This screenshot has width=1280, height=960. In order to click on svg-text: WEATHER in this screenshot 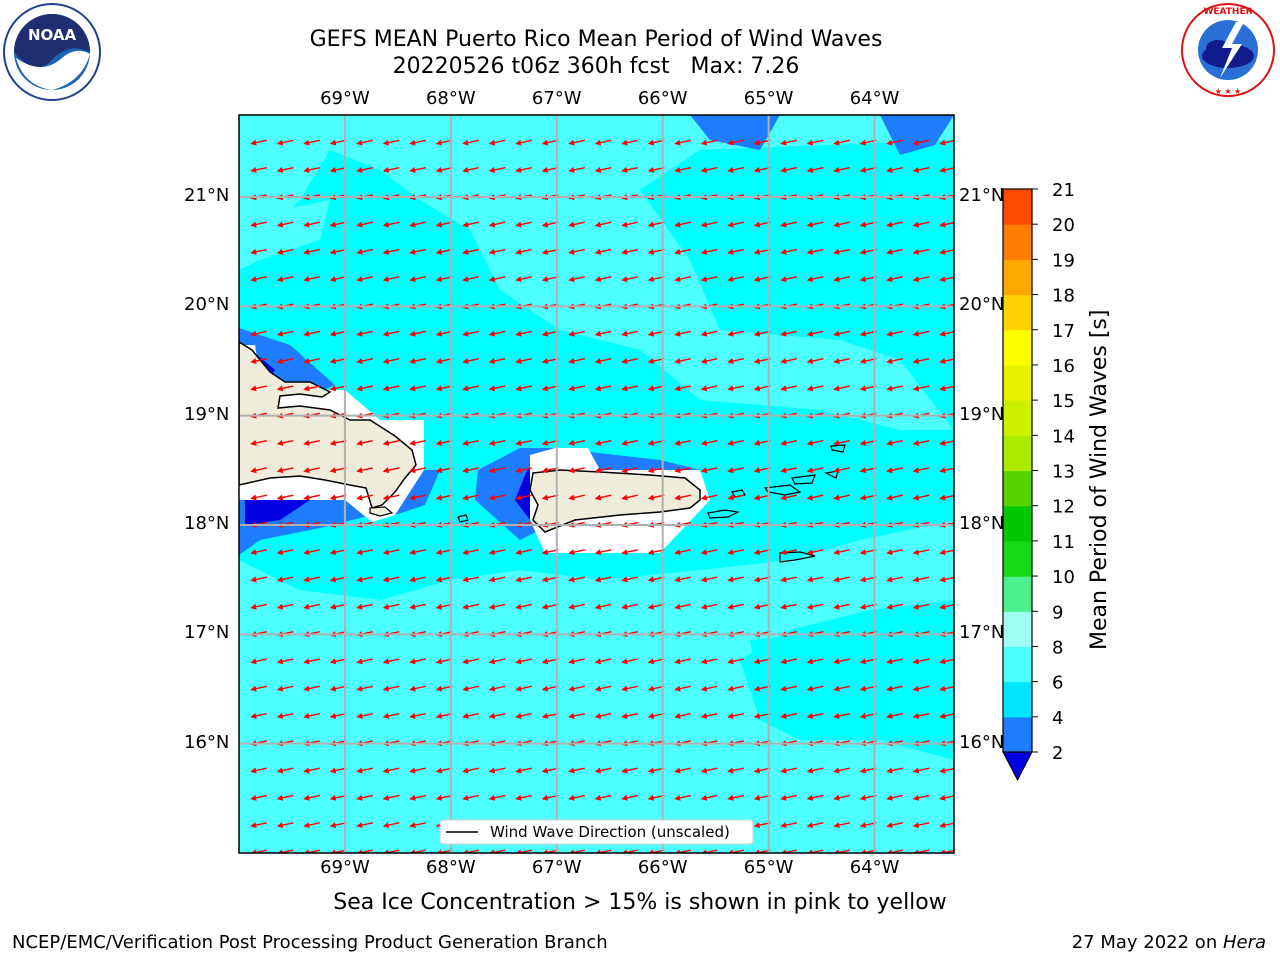, I will do `click(1227, 12)`.